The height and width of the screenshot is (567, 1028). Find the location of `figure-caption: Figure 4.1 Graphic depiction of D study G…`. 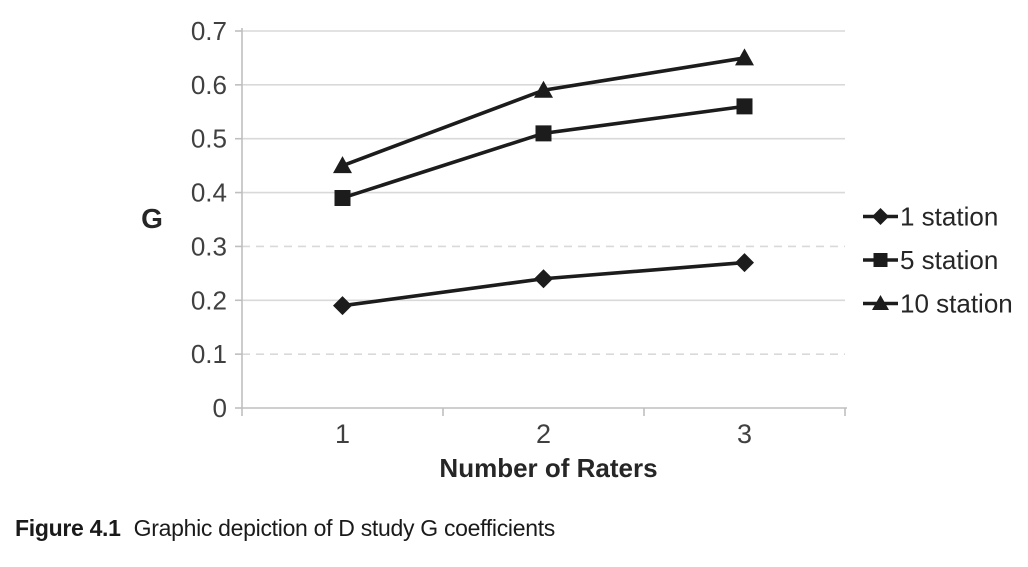

figure-caption: Figure 4.1 Graphic depiction of D study G… is located at coordinates (285, 528).